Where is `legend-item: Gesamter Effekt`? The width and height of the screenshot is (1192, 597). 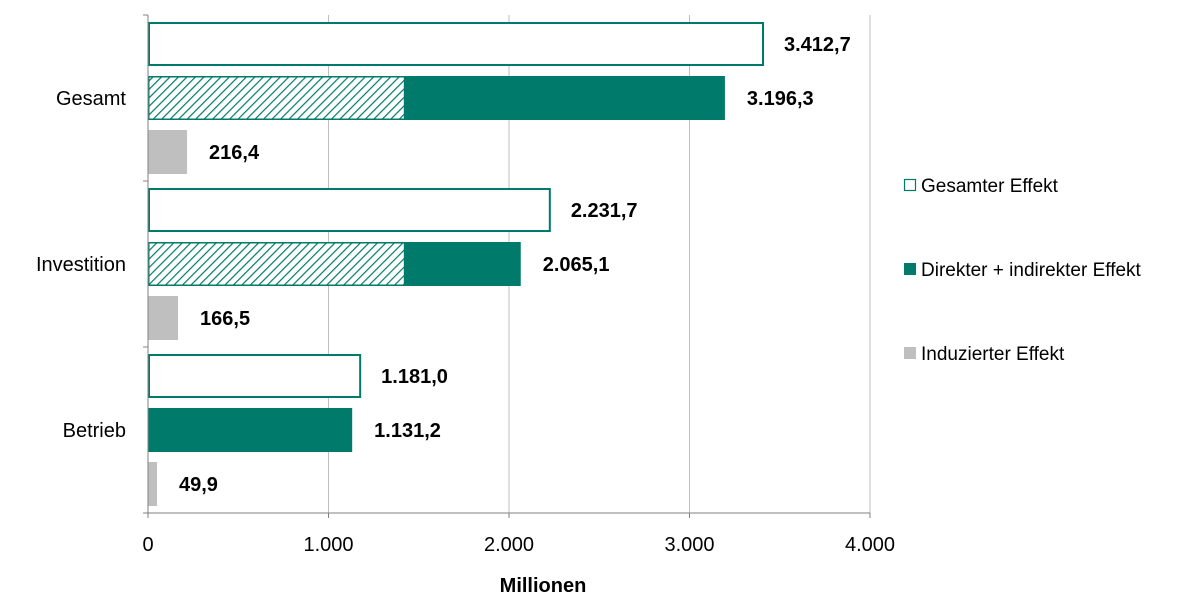
legend-item: Gesamter Effekt is located at coordinates (981, 186).